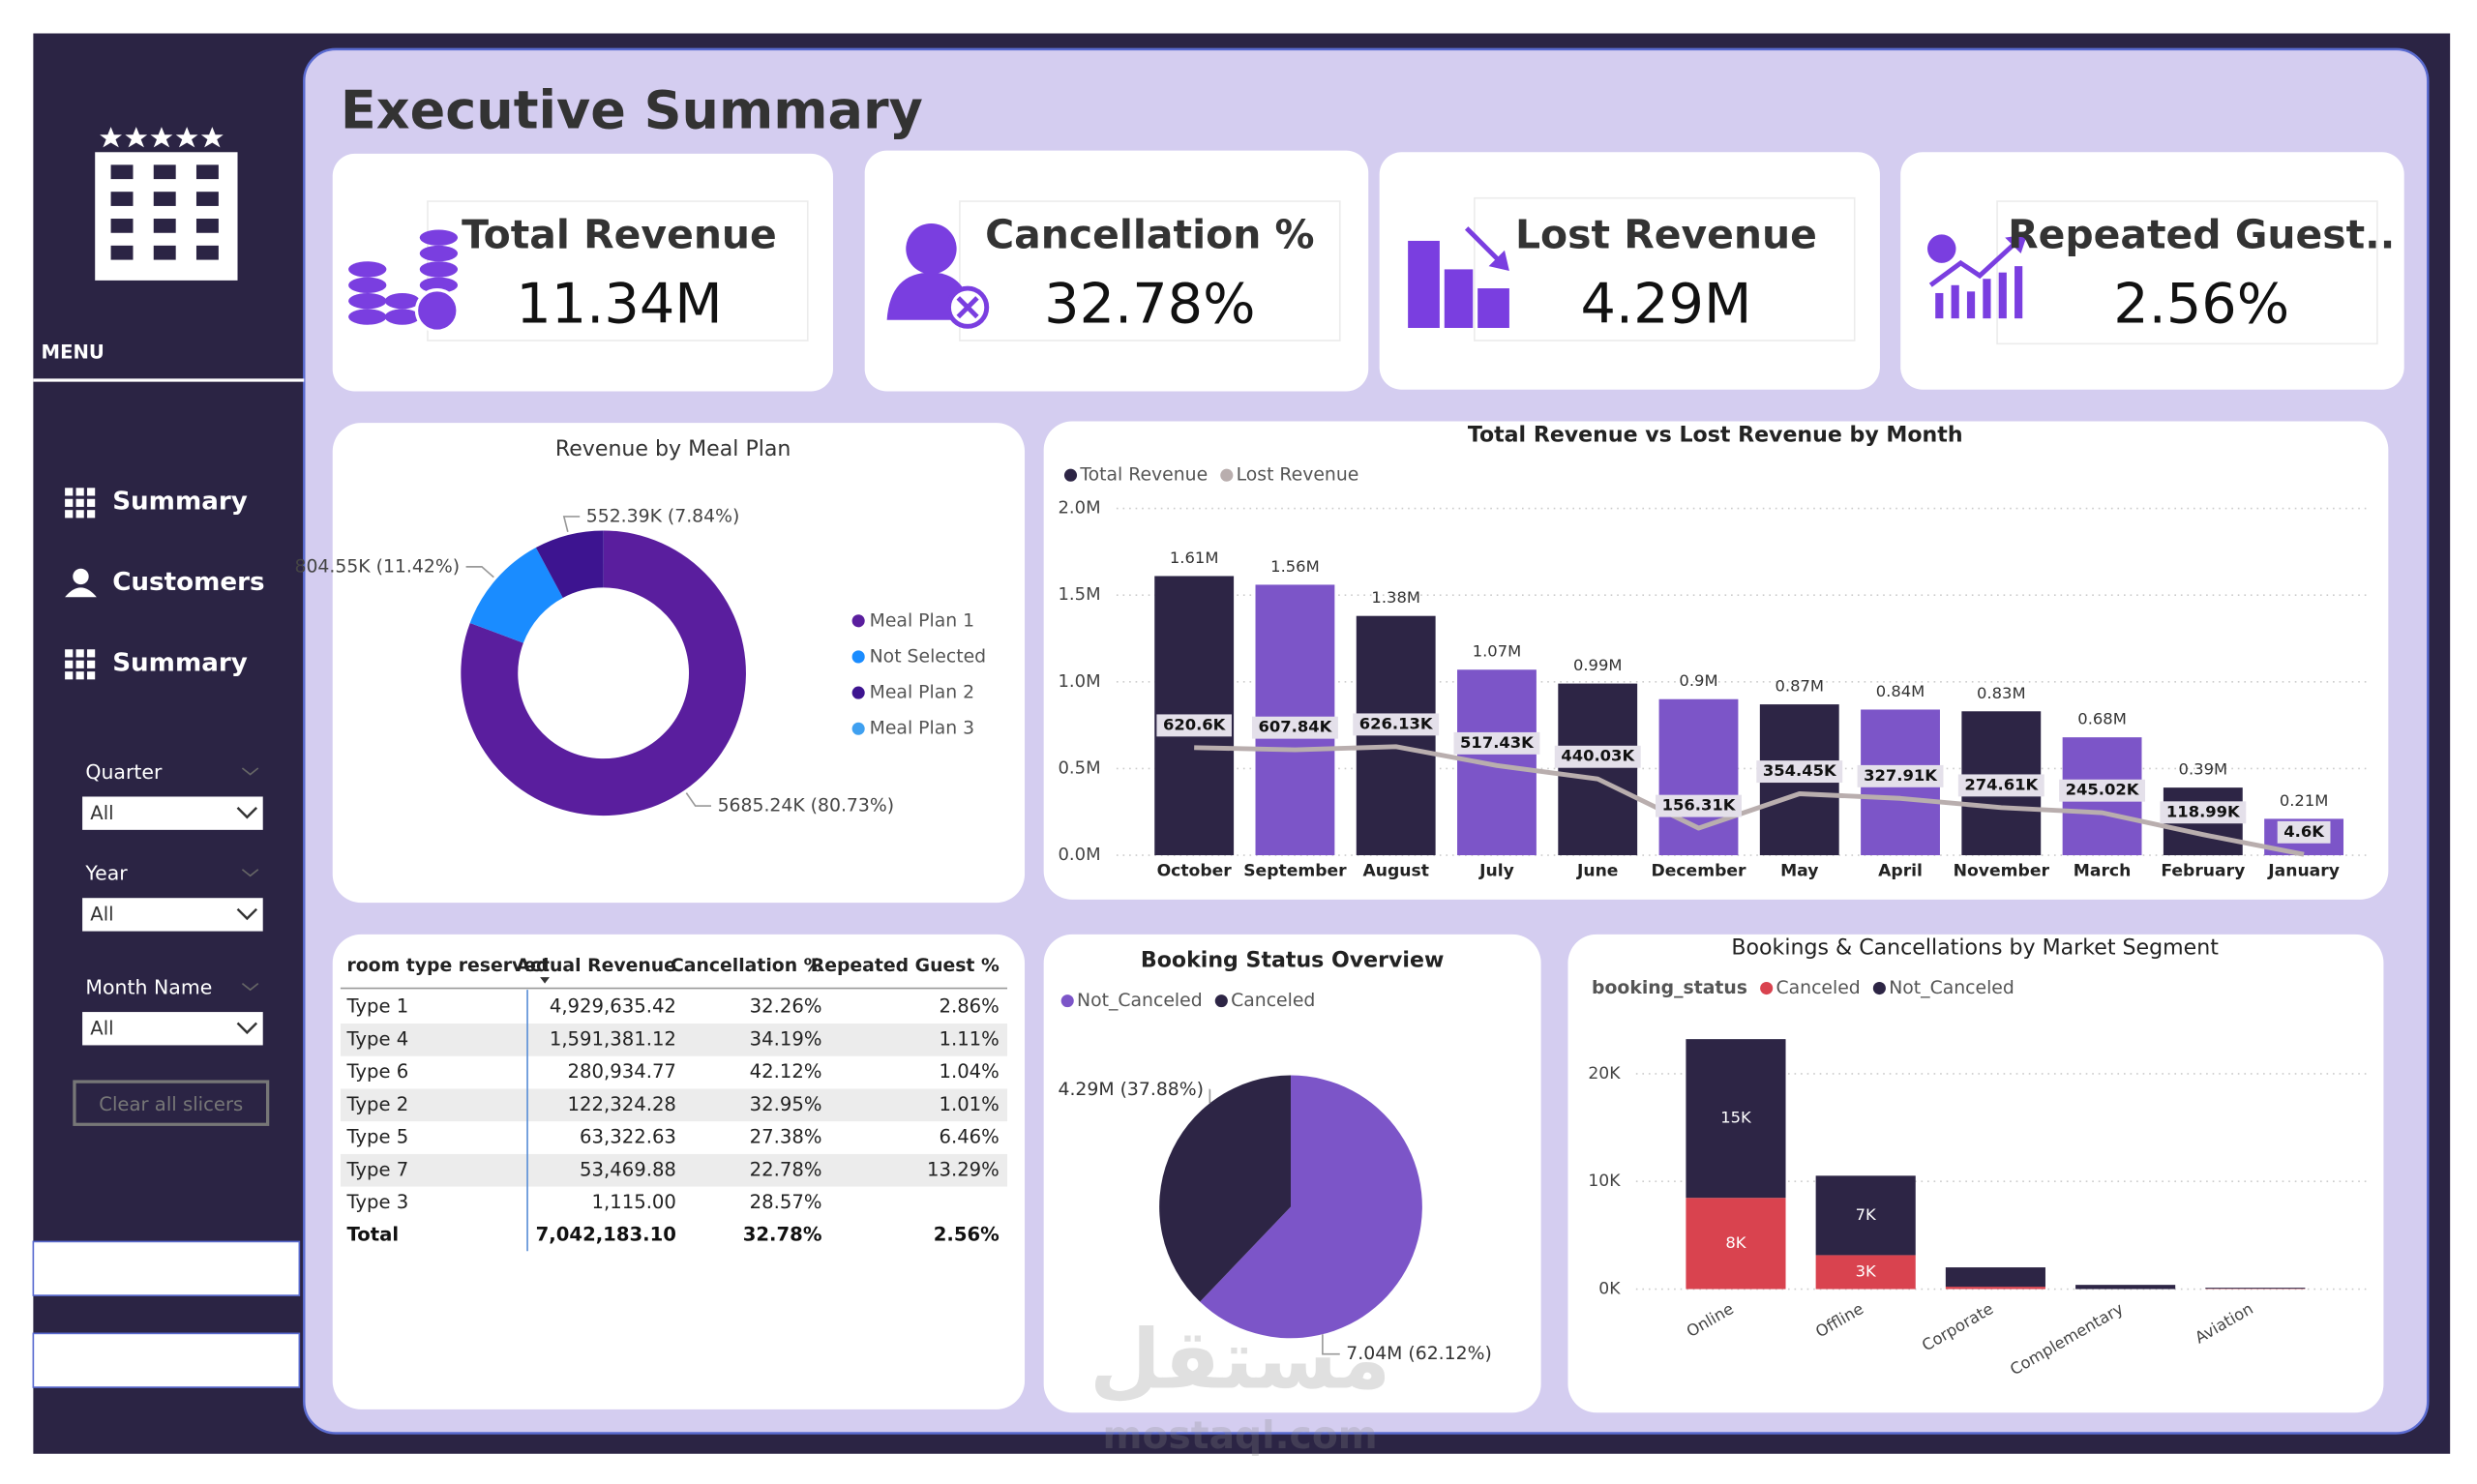  Describe the element at coordinates (806, 806) in the screenshot. I see `data-label: 5685.24K (80.73%)` at that location.